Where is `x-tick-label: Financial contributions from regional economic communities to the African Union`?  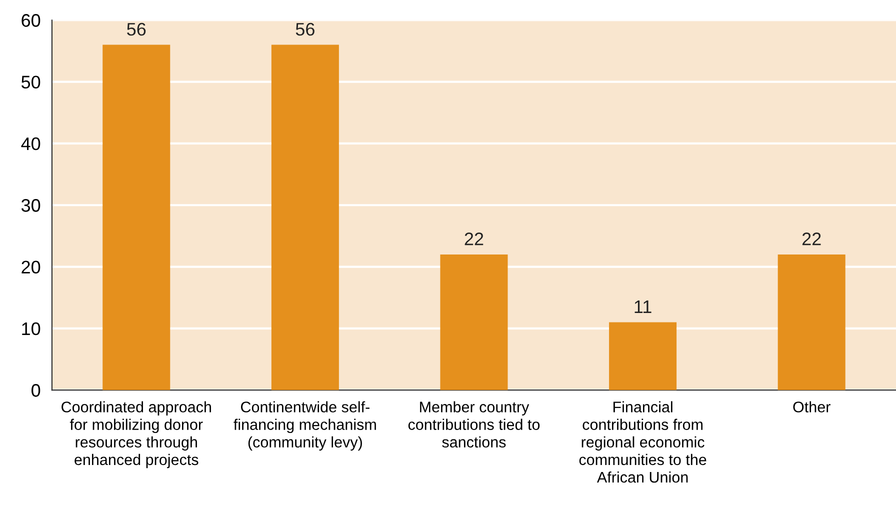
x-tick-label: Financial contributions from regional economic communities to the African Union is located at coordinates (642, 442).